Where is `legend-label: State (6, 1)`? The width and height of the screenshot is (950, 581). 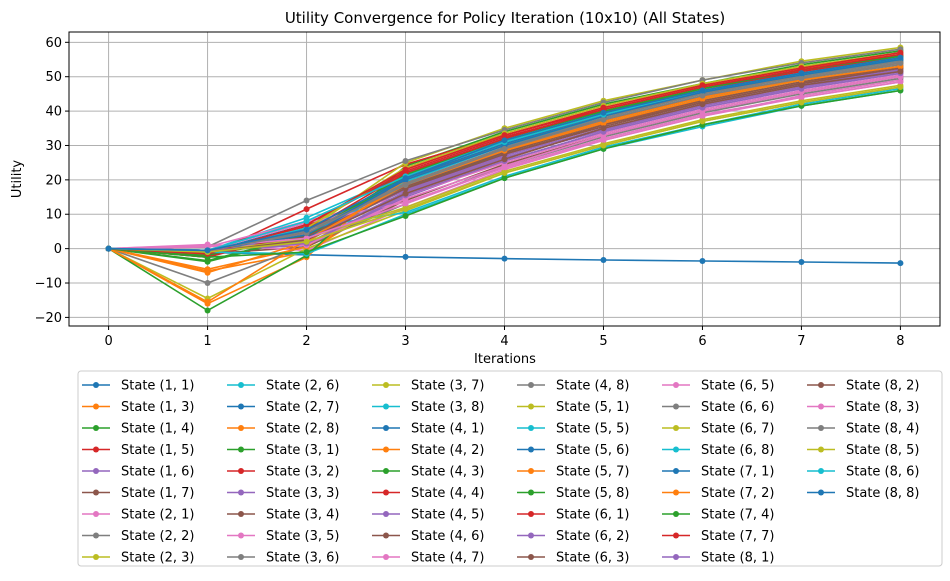 legend-label: State (6, 1) is located at coordinates (593, 515).